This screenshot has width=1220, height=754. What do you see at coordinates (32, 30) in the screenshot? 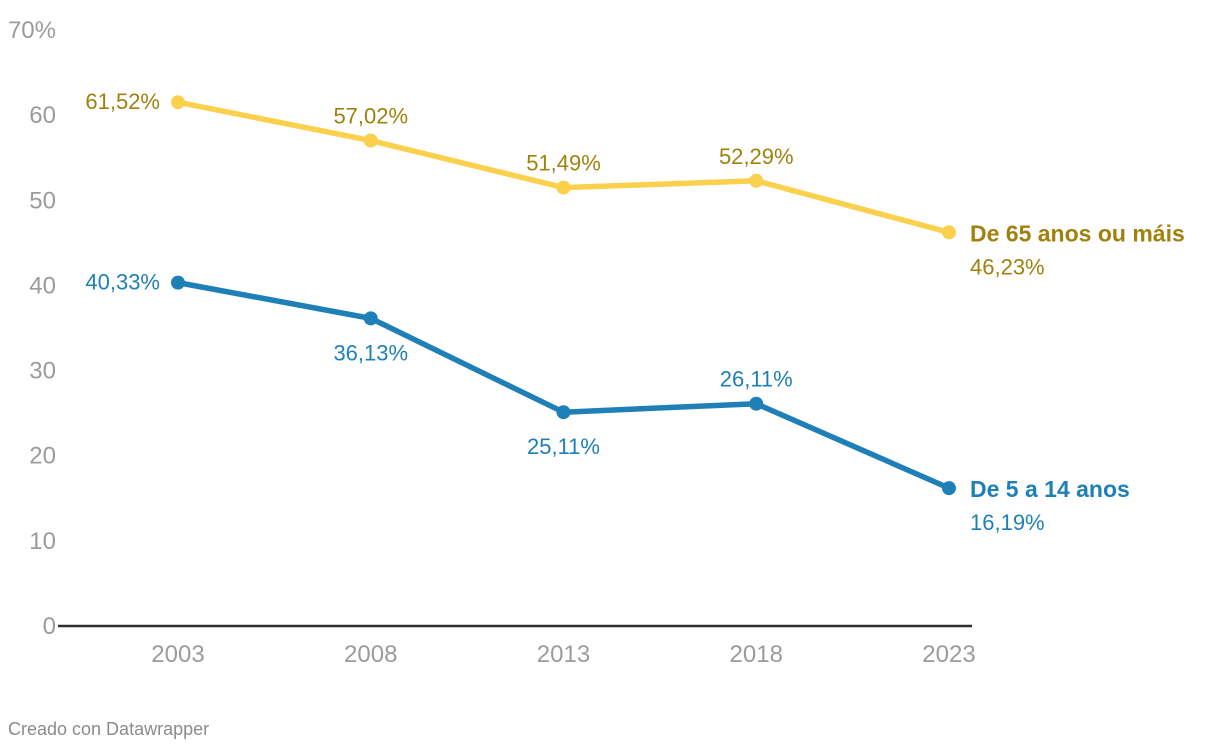
I see `y-tick-label: 70%` at bounding box center [32, 30].